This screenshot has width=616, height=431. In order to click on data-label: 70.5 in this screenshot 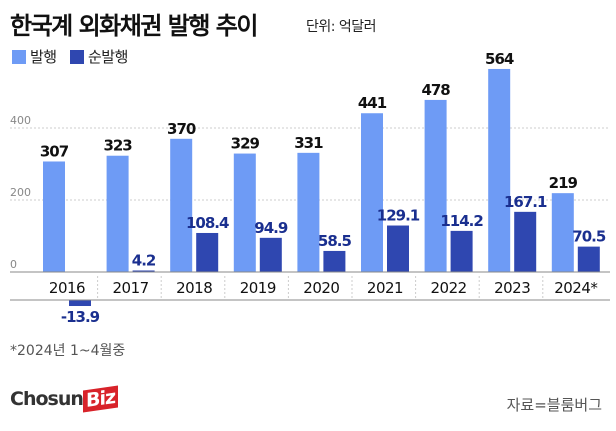, I will do `click(589, 237)`.